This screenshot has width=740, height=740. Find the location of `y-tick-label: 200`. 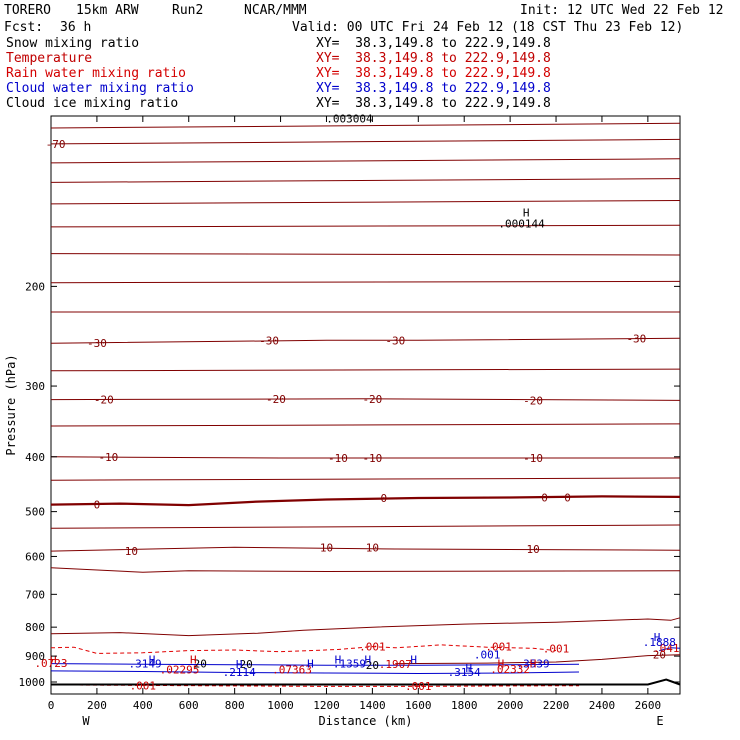

y-tick-label: 200 is located at coordinates (35, 286).